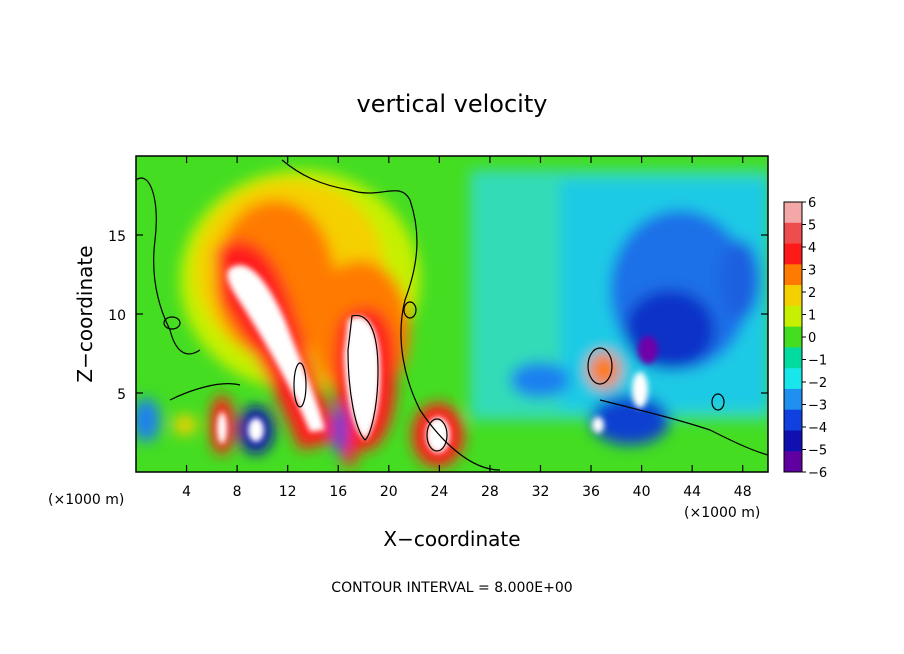  What do you see at coordinates (722, 513) in the screenshot?
I see `x-unit-right: (×1000 m)` at bounding box center [722, 513].